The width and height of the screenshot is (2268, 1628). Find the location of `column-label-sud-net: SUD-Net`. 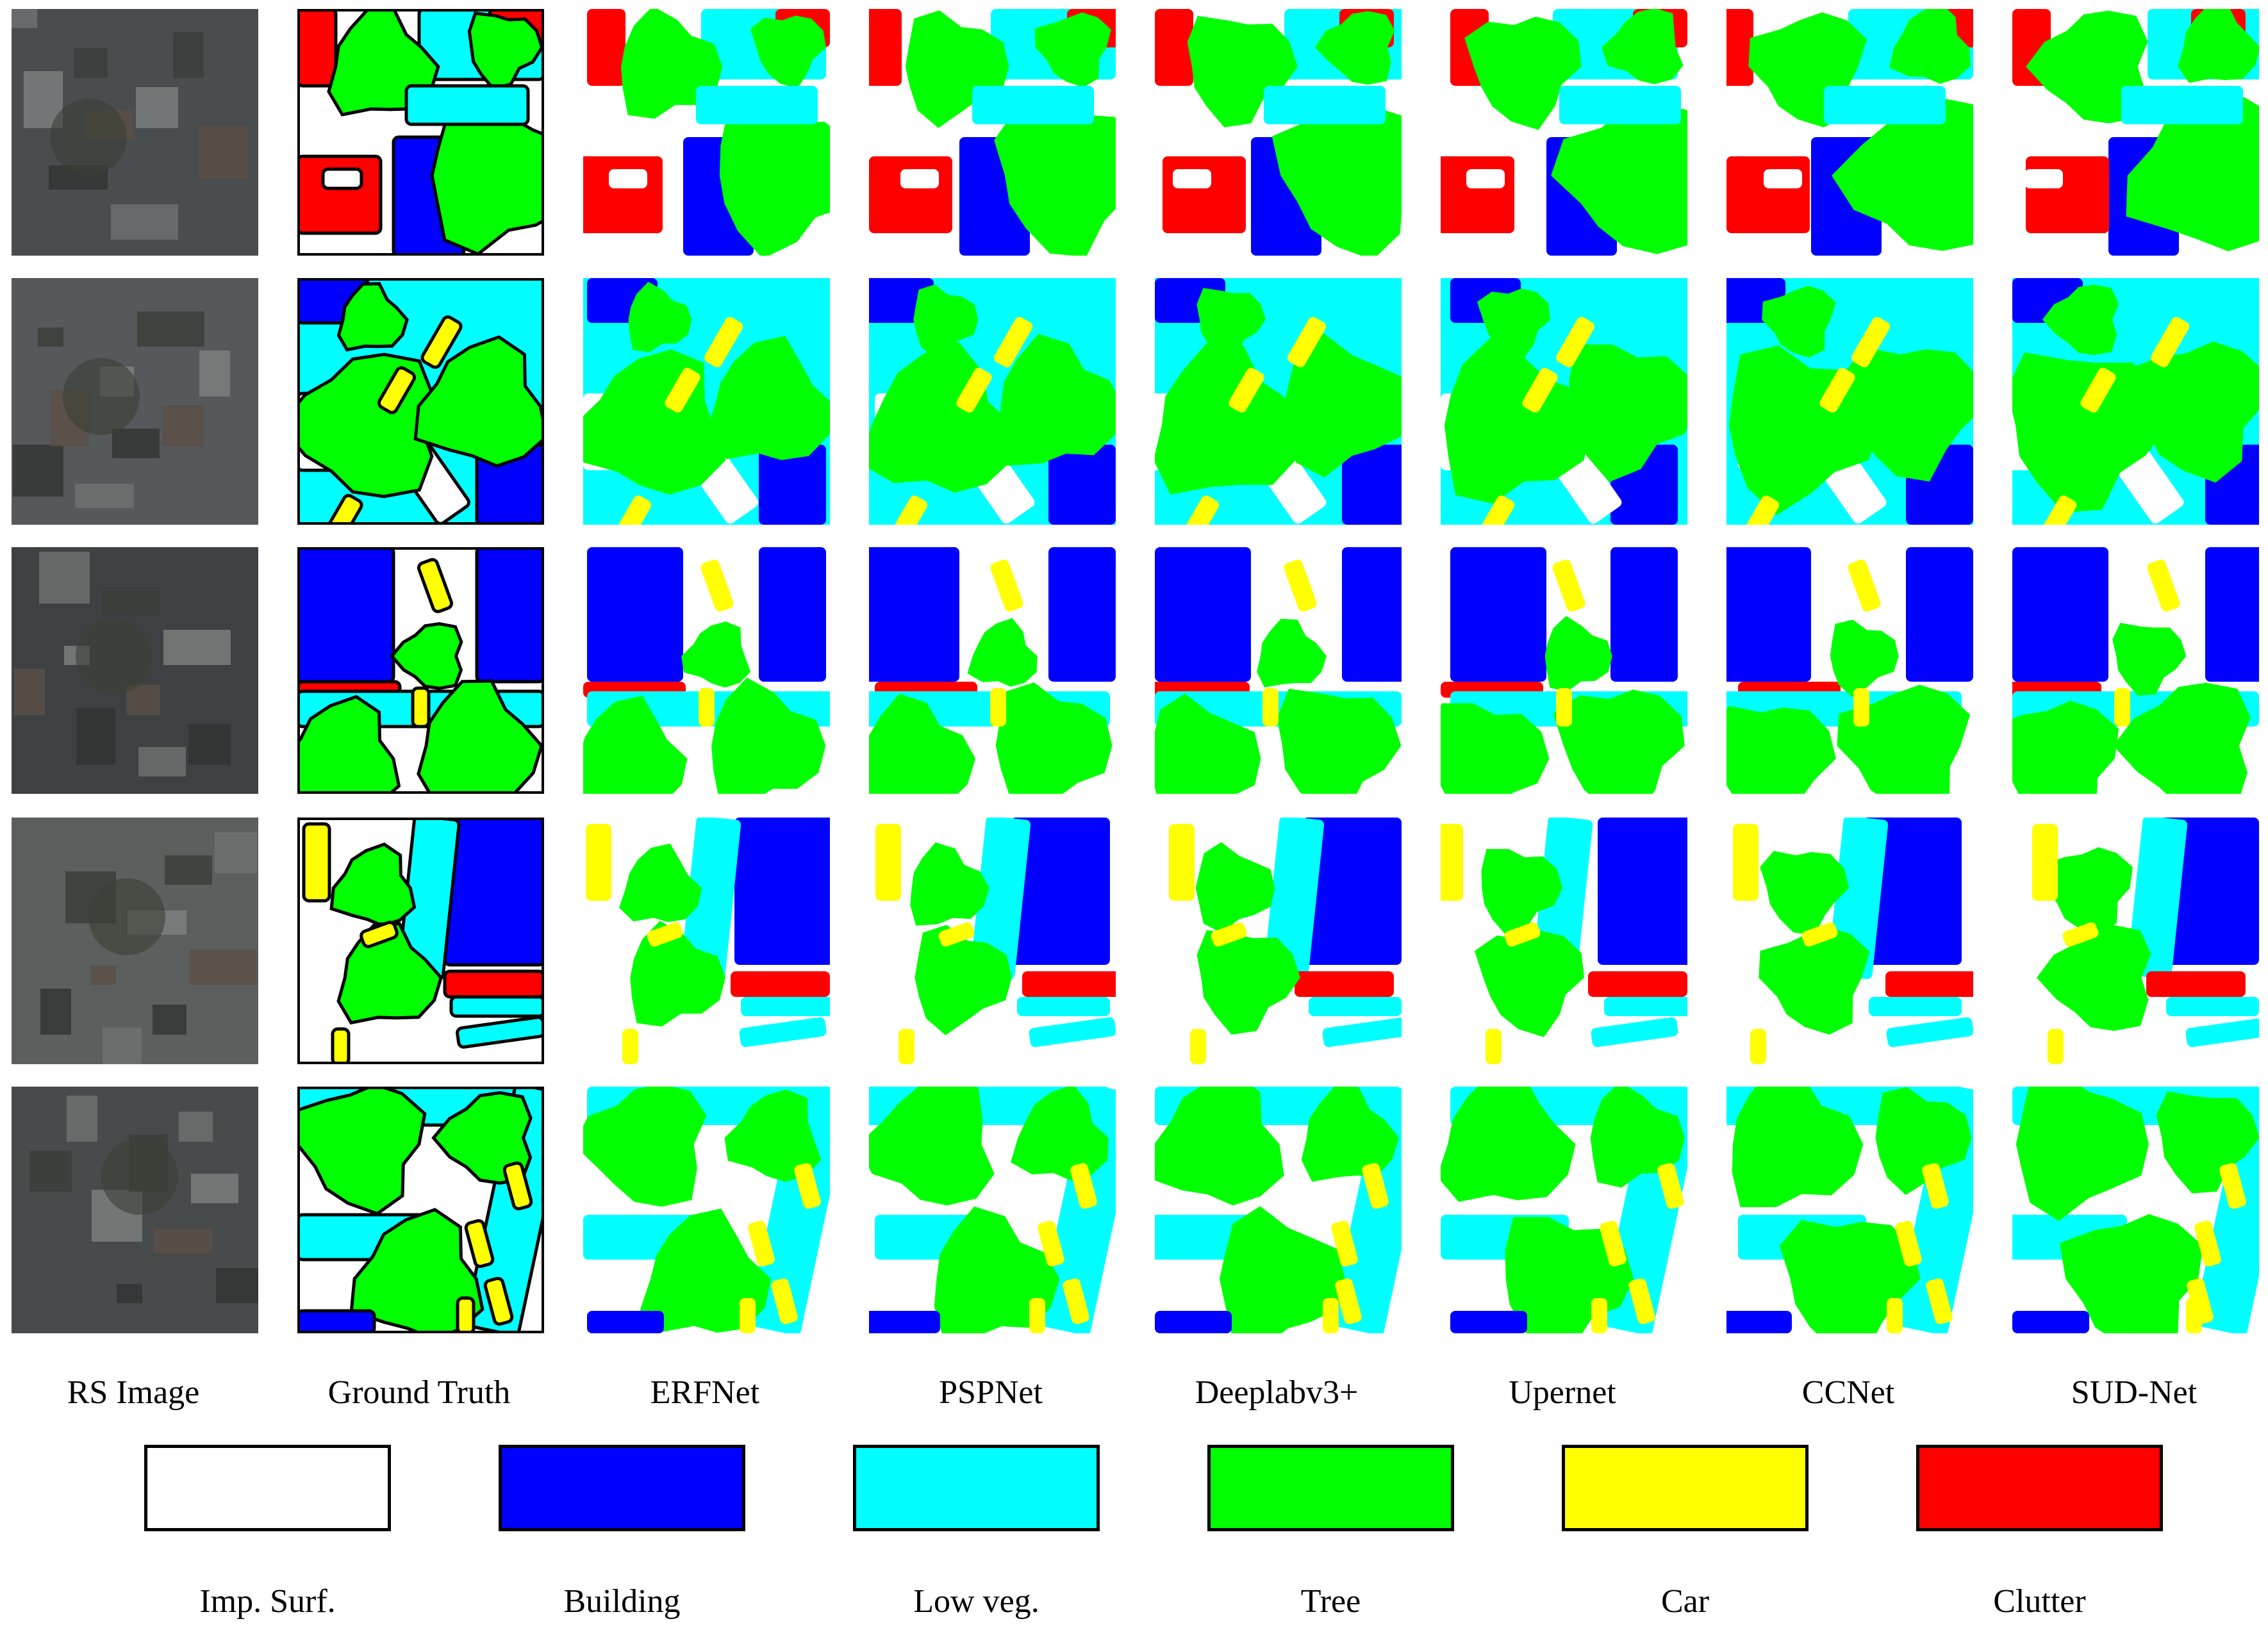

column-label-sud-net: SUD-Net is located at coordinates (2134, 1392).